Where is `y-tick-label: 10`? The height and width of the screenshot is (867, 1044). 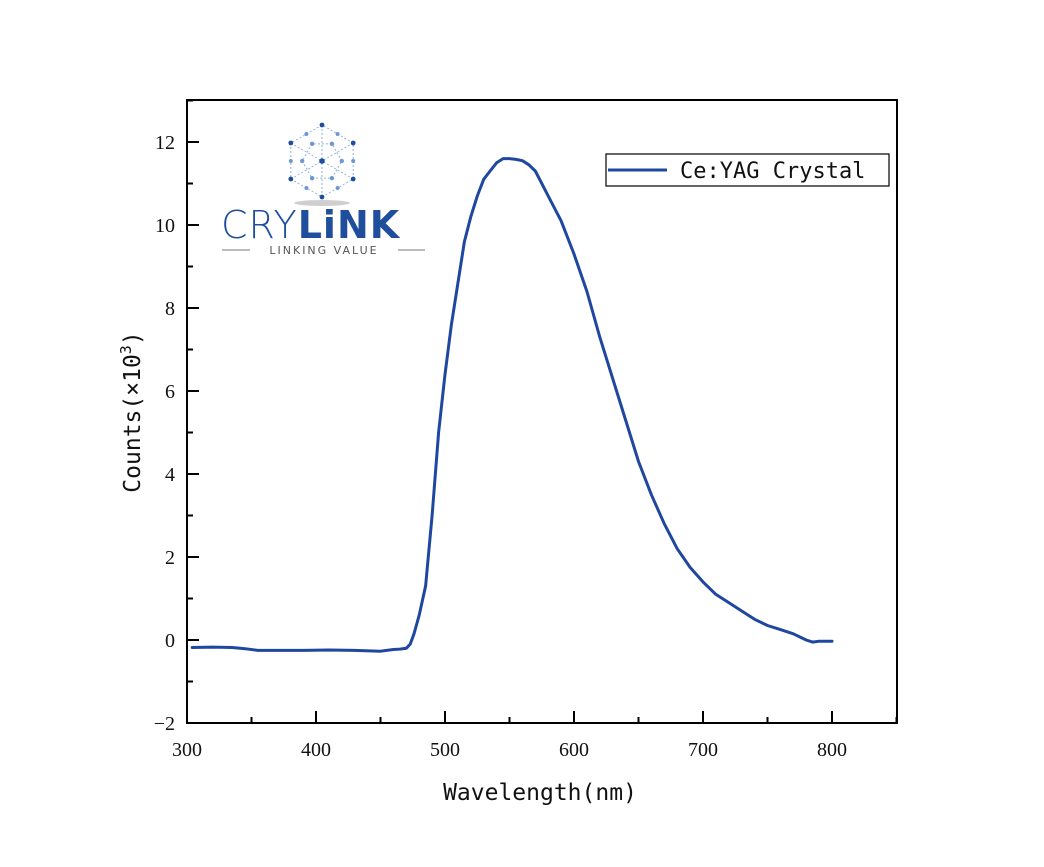 y-tick-label: 10 is located at coordinates (165, 226).